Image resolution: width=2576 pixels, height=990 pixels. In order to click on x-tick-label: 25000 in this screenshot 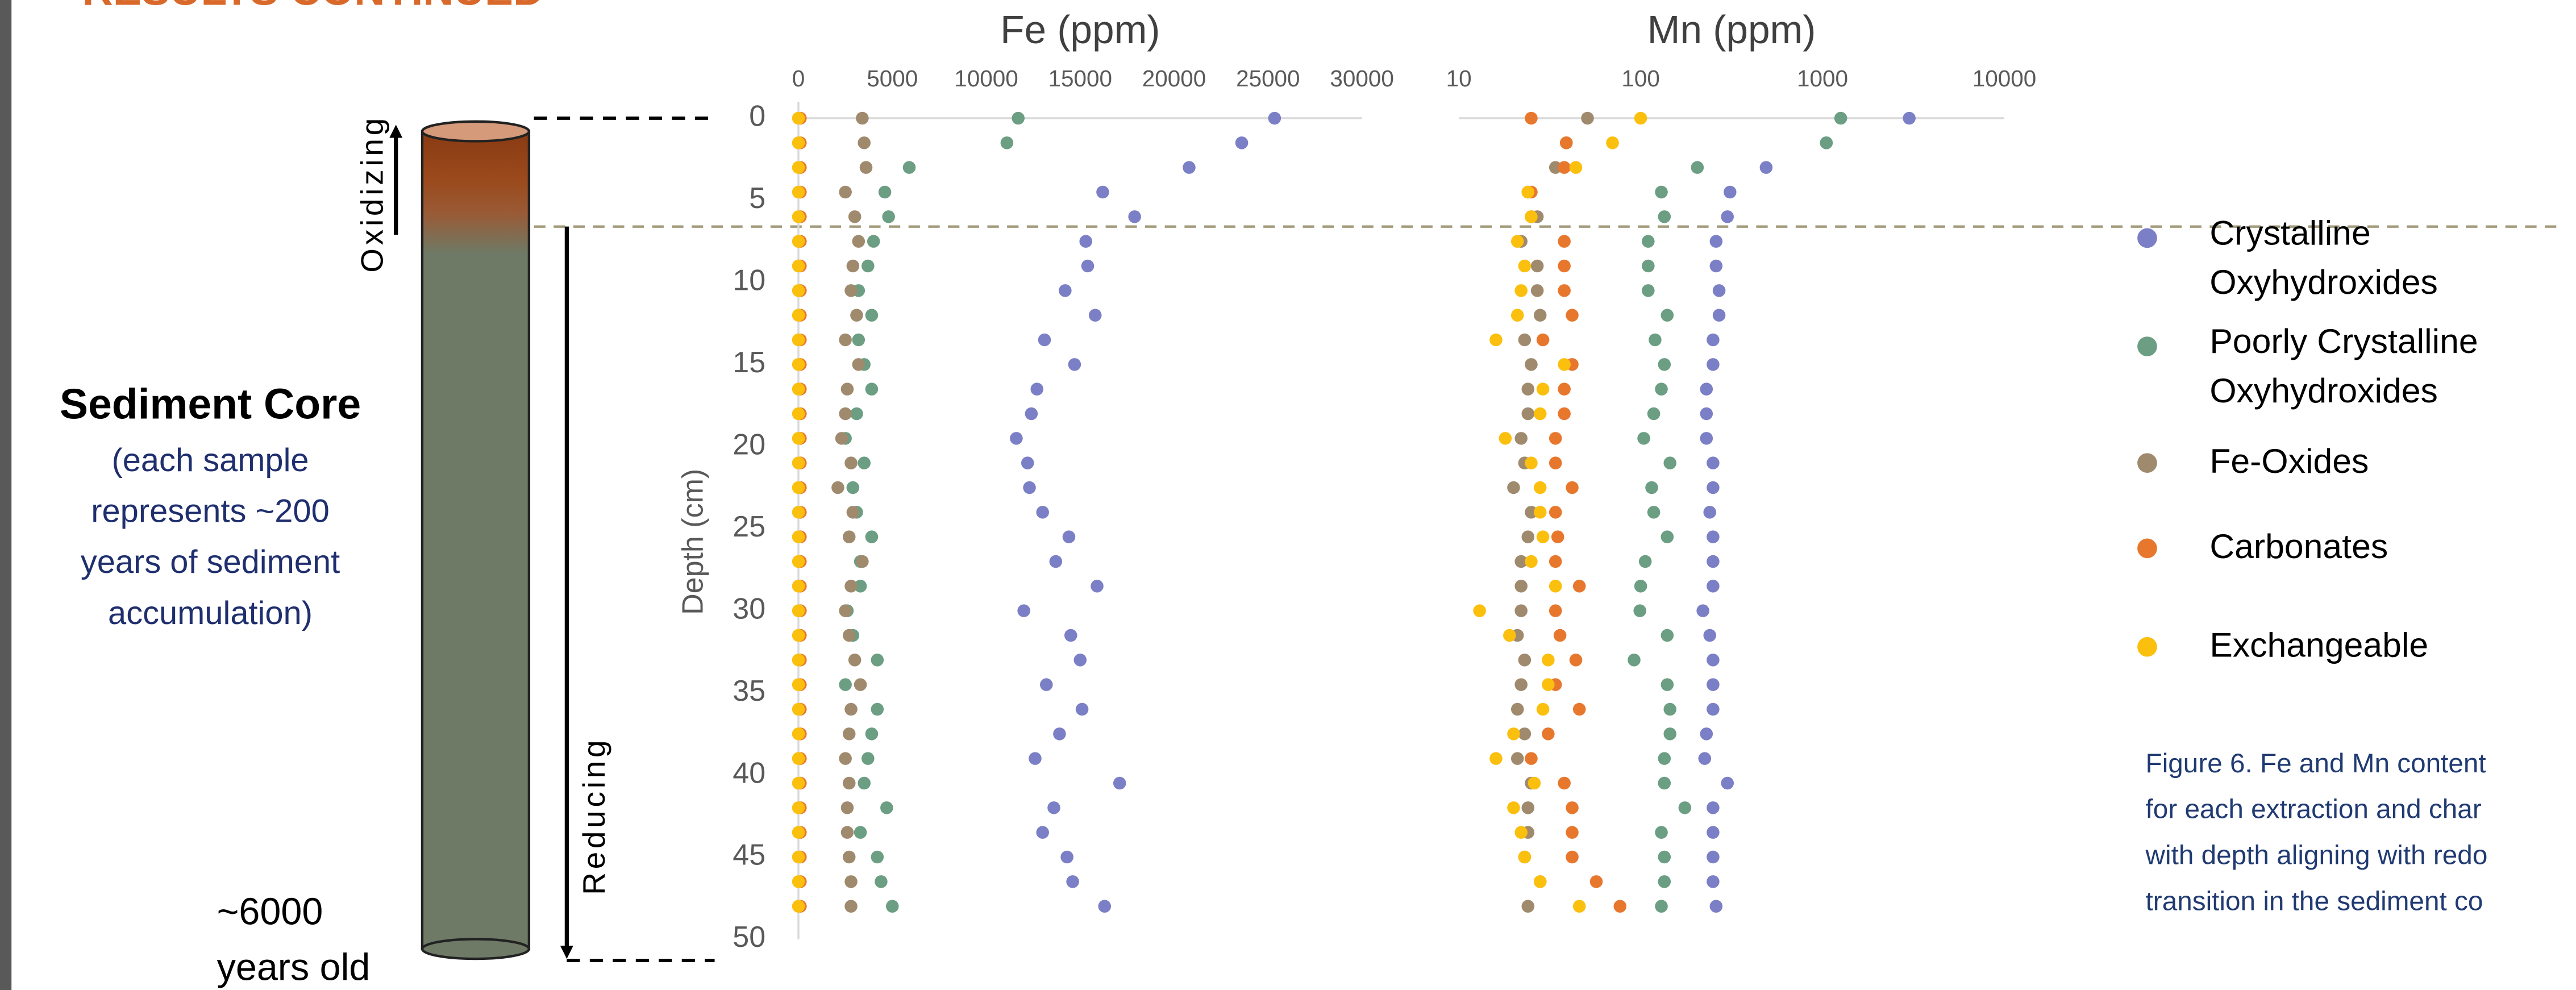, I will do `click(1268, 78)`.